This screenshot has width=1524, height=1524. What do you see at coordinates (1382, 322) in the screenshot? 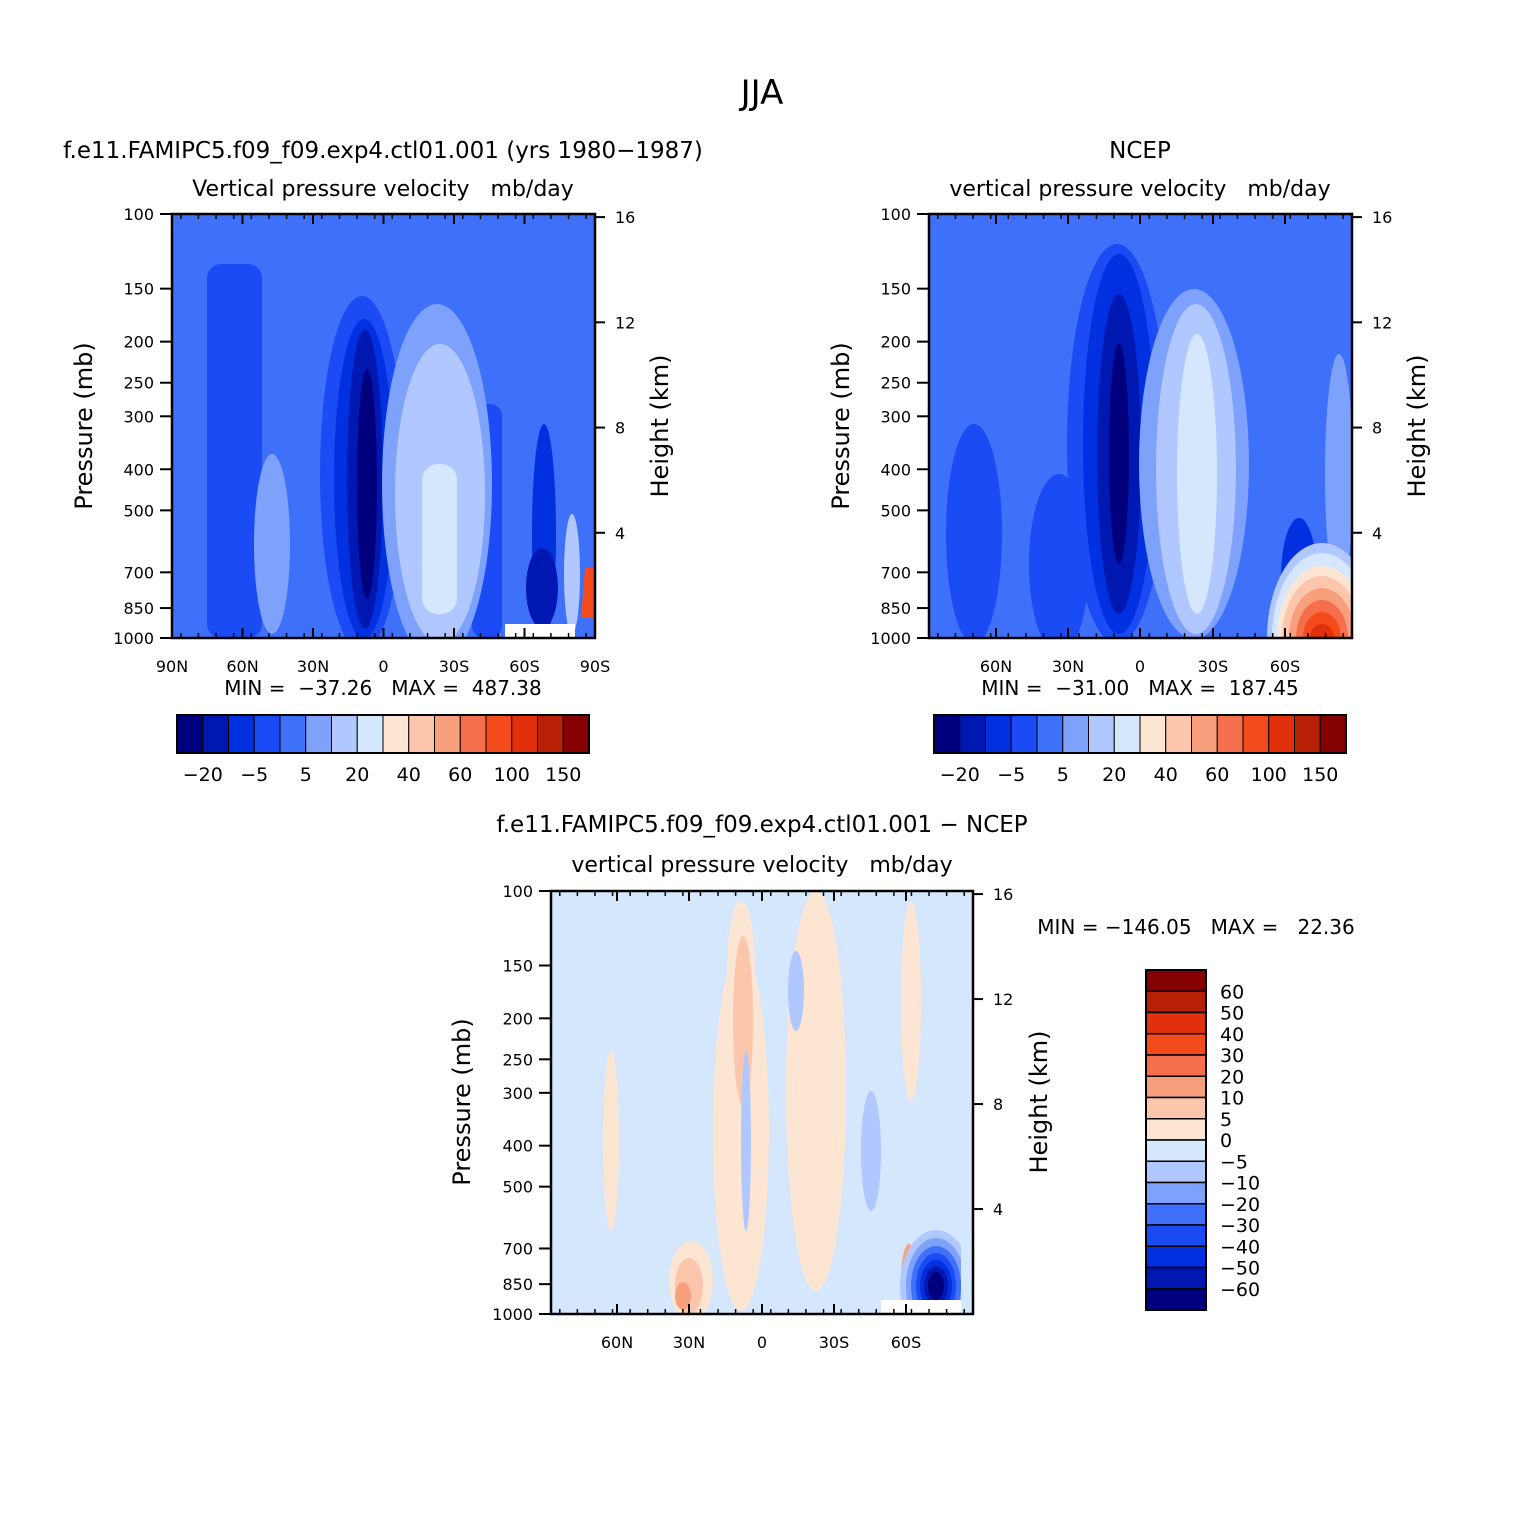
I see `y2-tick-label: 12` at bounding box center [1382, 322].